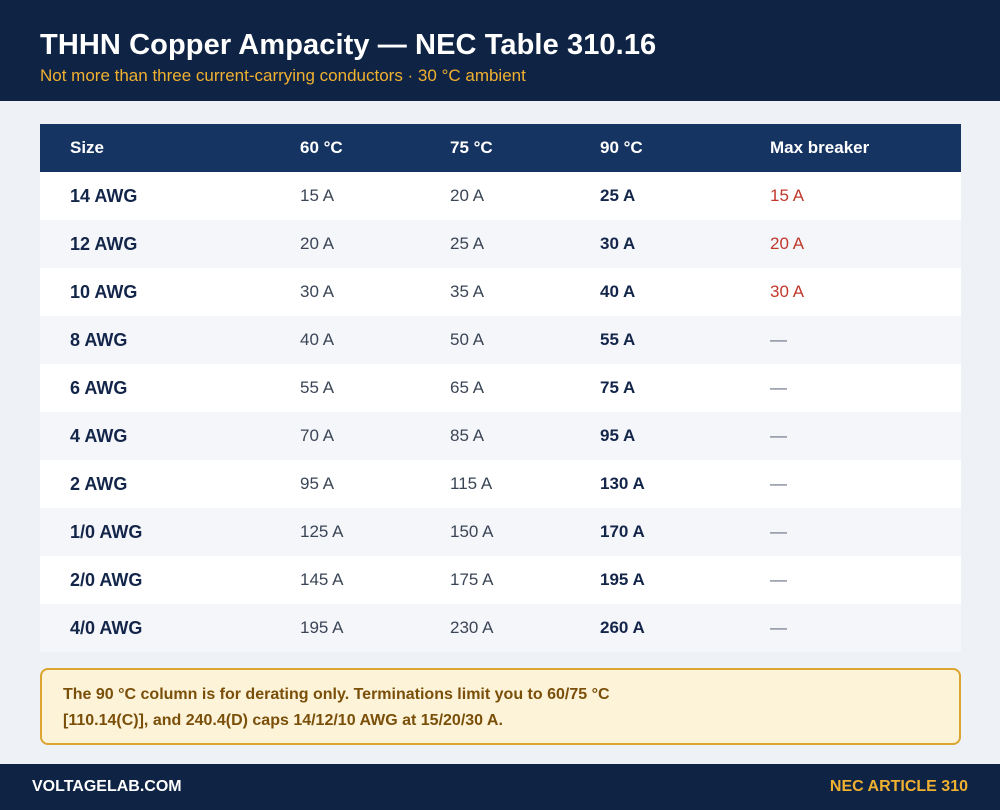  I want to click on table-row: 14 AWG 15 A 20 A 25 A 15 A, so click(500, 196).